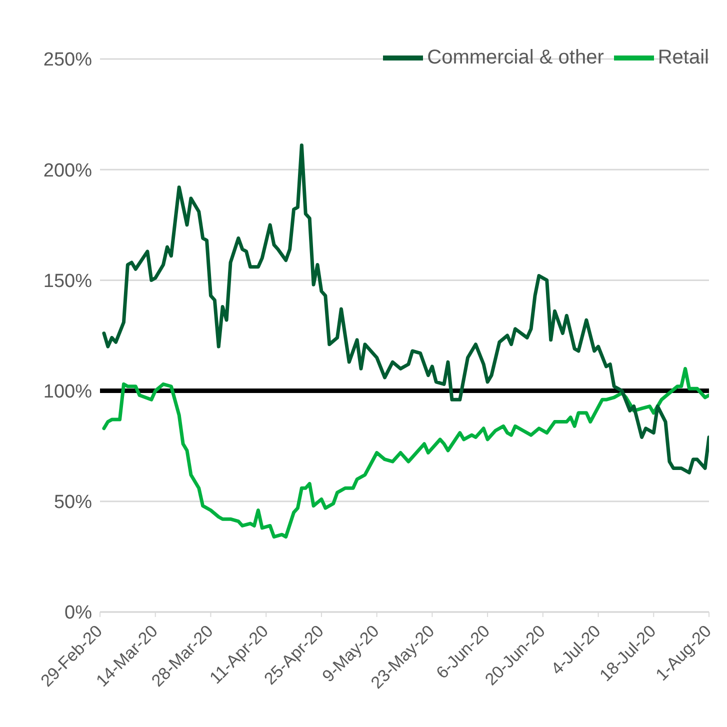 This screenshot has height=727, width=727. Describe the element at coordinates (683, 57) in the screenshot. I see `legend-label: Retail` at that location.